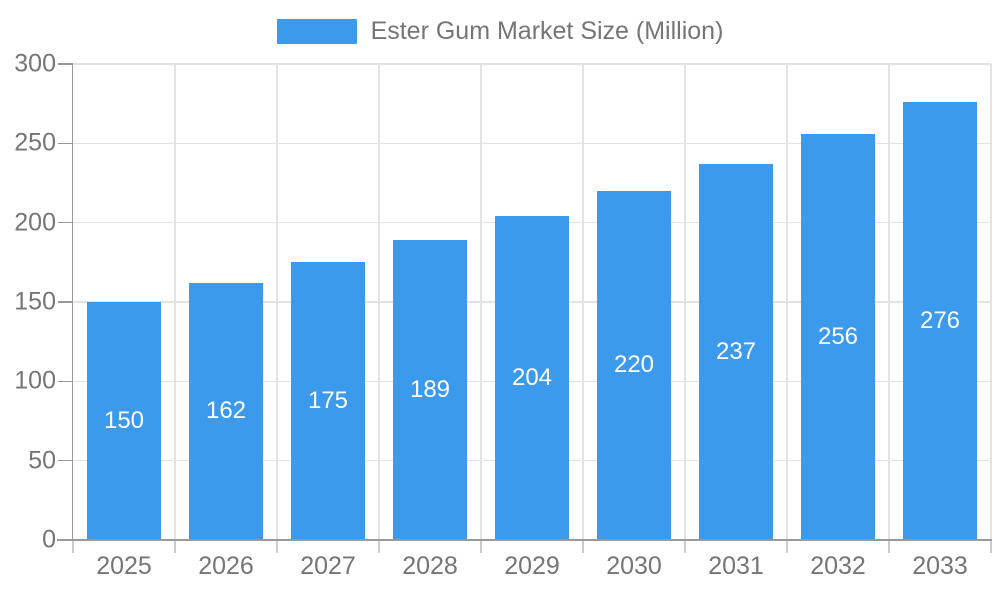  Describe the element at coordinates (42, 460) in the screenshot. I see `y-tick-label: 50` at that location.